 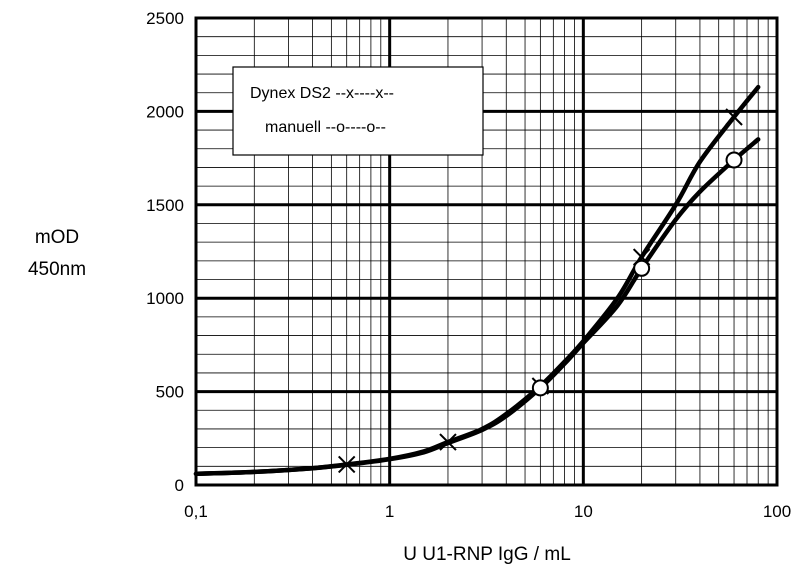 I want to click on legend: Dynex DS2 --x----x-- manuell --o----o--, so click(x=358, y=111).